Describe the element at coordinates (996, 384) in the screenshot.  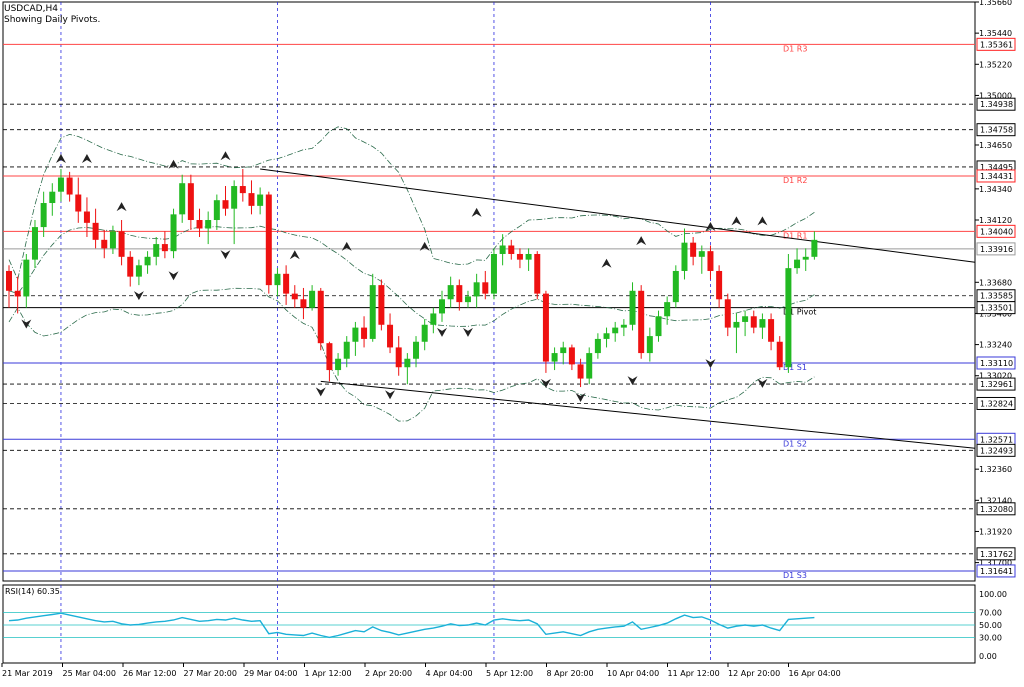
I see `price-label: 1.32961` at that location.